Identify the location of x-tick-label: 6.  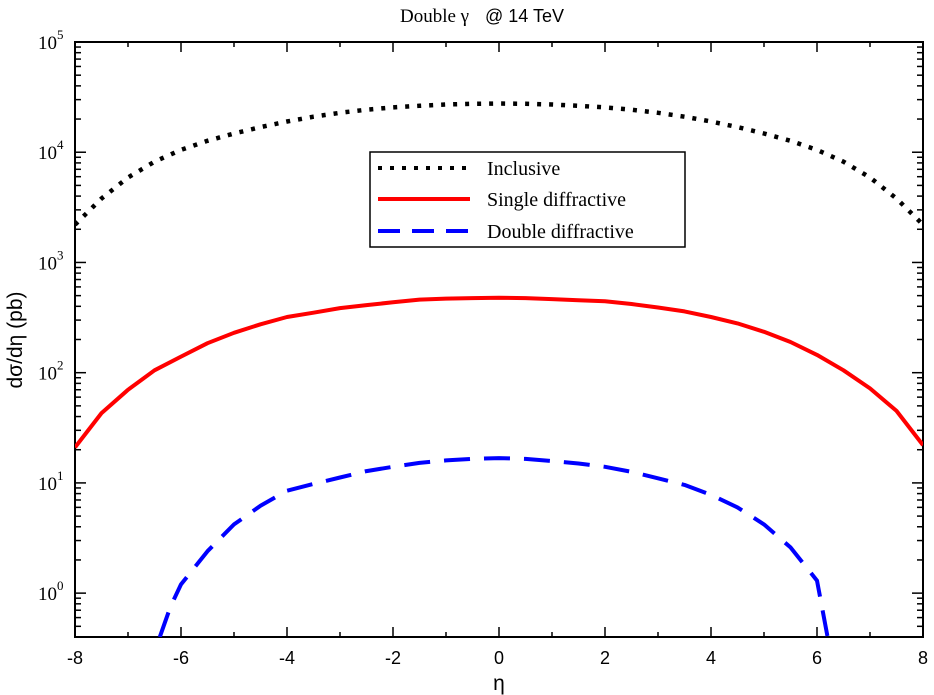
(817, 658).